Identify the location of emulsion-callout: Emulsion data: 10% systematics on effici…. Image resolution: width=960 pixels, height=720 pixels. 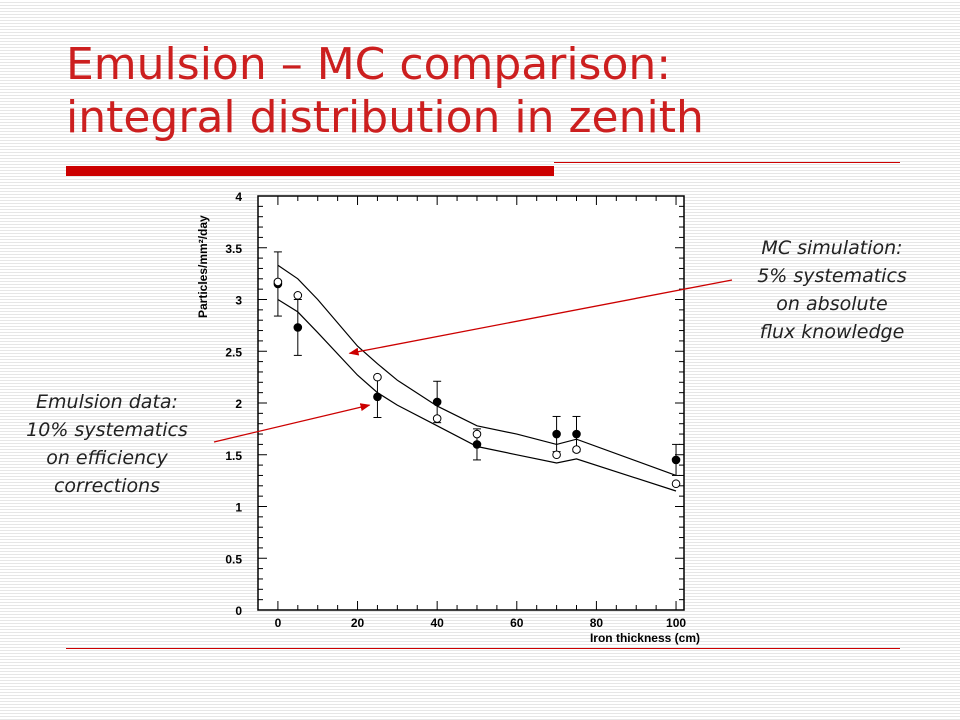
(107, 444).